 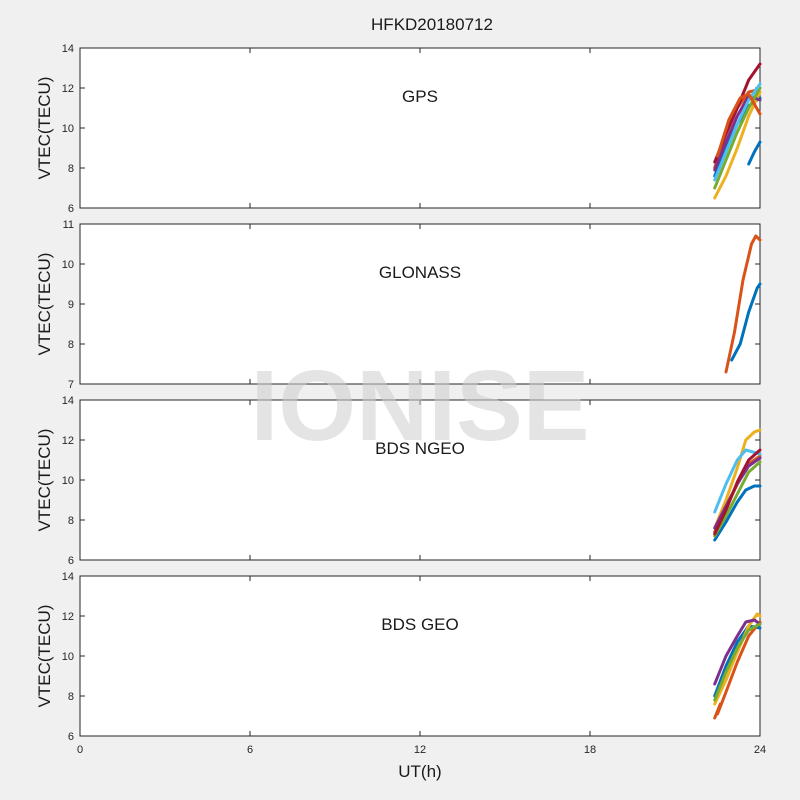 What do you see at coordinates (419, 771) in the screenshot?
I see `x-axis-label: UT(h)` at bounding box center [419, 771].